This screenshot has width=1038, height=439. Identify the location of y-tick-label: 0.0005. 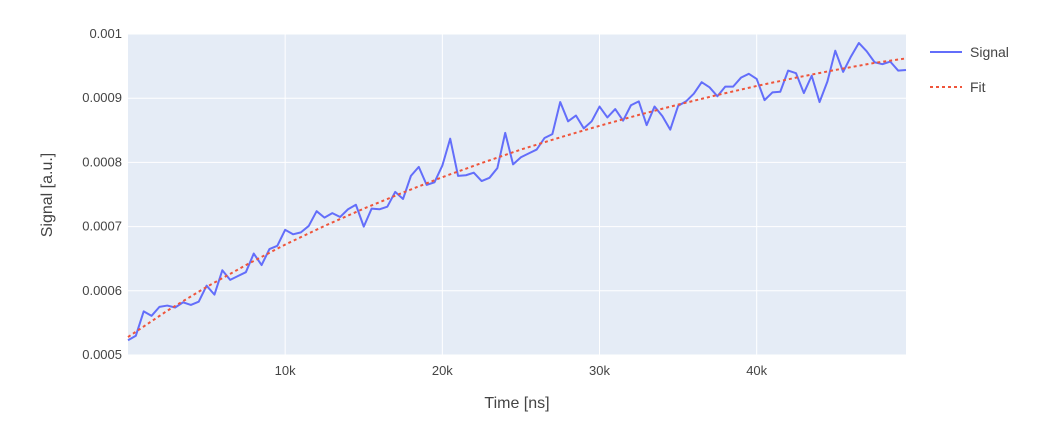
(102, 354).